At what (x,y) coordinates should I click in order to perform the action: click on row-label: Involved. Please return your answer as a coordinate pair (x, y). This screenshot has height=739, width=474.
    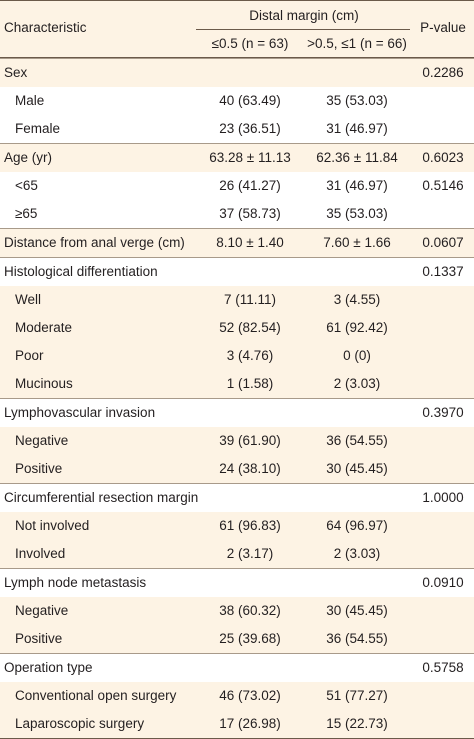
    Looking at the image, I should click on (40, 553).